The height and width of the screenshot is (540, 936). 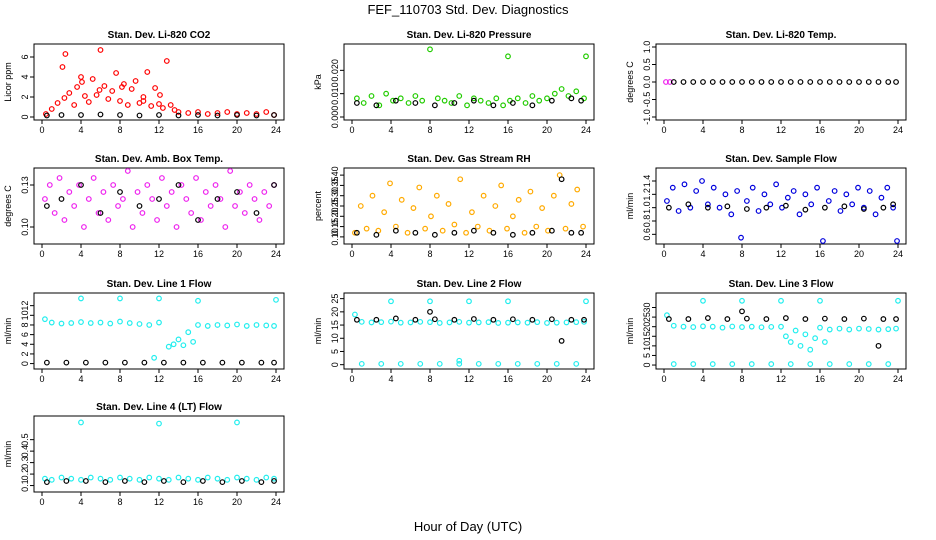 I want to click on x-tick-label: 16, so click(x=508, y=379).